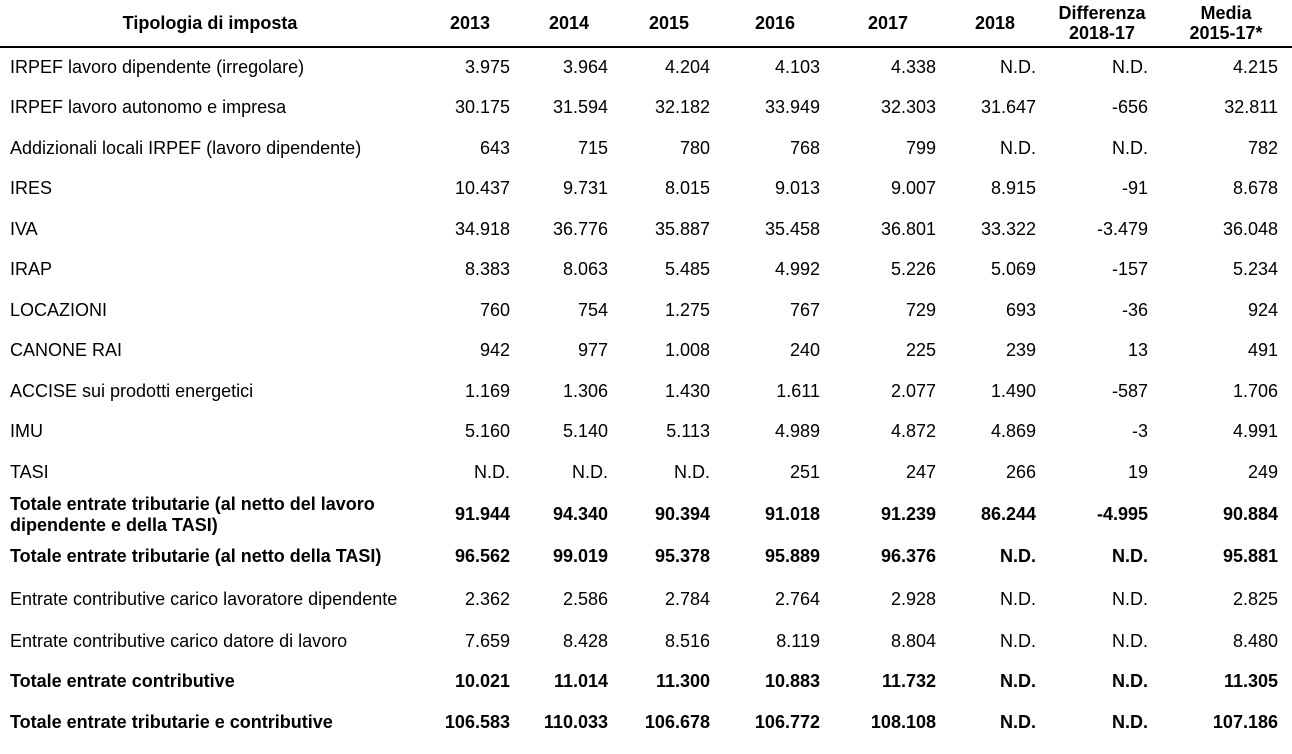  What do you see at coordinates (592, 350) in the screenshot?
I see `cell-value: 977` at bounding box center [592, 350].